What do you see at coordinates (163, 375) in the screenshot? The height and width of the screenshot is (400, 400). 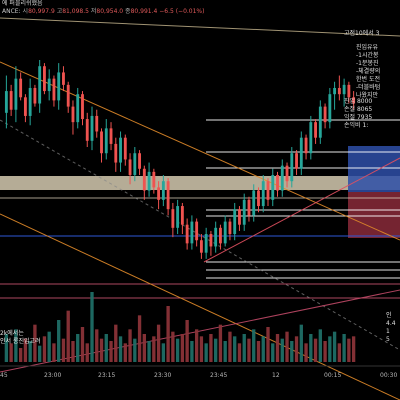 I see `x-tick-label: 23:30` at bounding box center [163, 375].